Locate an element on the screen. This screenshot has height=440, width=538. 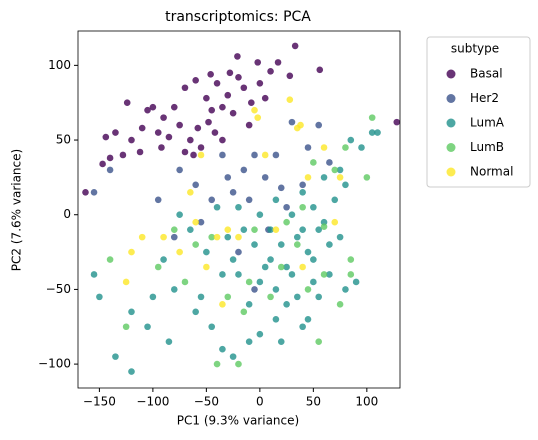
legend-title: subtype is located at coordinates (475, 49).